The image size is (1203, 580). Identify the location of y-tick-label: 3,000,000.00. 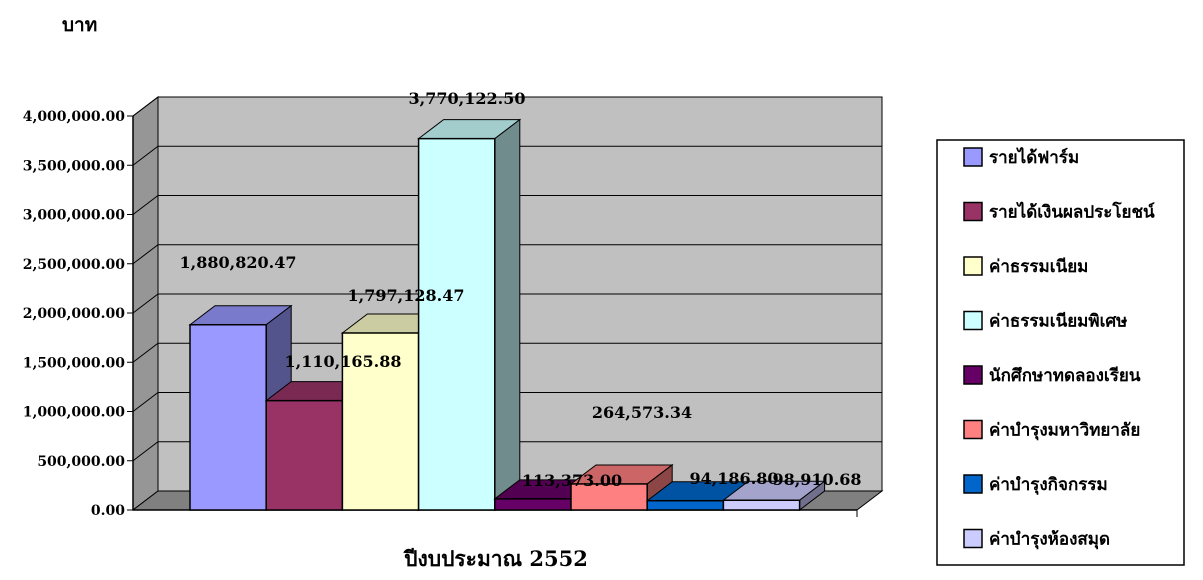
(74, 216).